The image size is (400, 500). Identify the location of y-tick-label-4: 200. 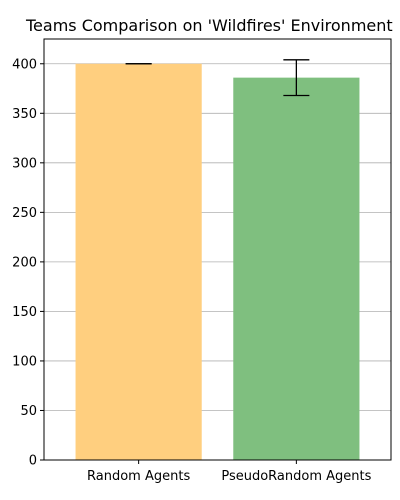
(24, 262).